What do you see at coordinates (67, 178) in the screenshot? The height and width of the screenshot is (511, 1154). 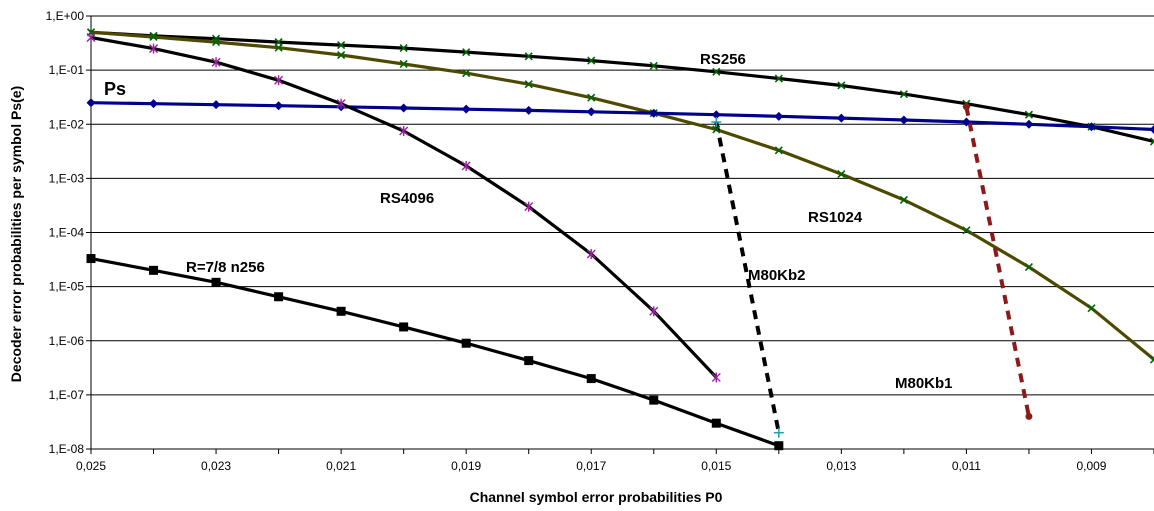 I see `y-tick-label: 1,E-03` at bounding box center [67, 178].